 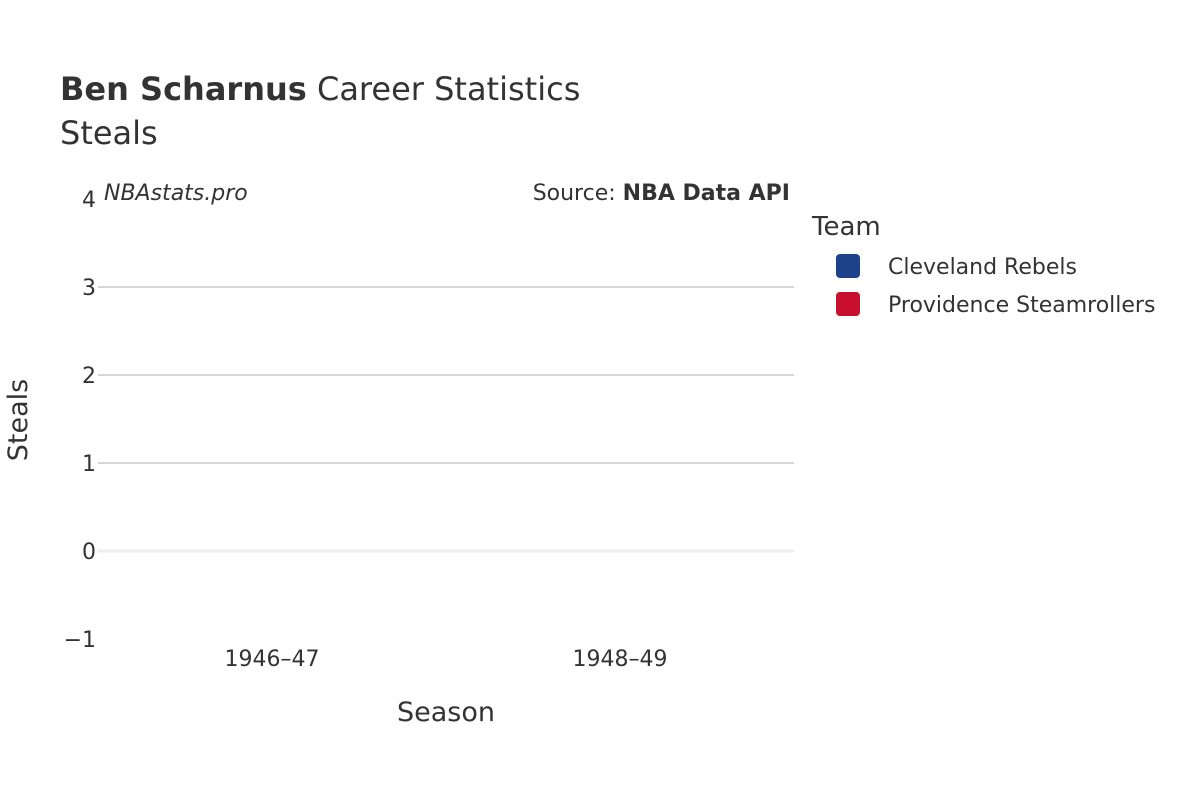 What do you see at coordinates (80, 420) in the screenshot?
I see `y-tick-labels: −1 0 1 2 3 4` at bounding box center [80, 420].